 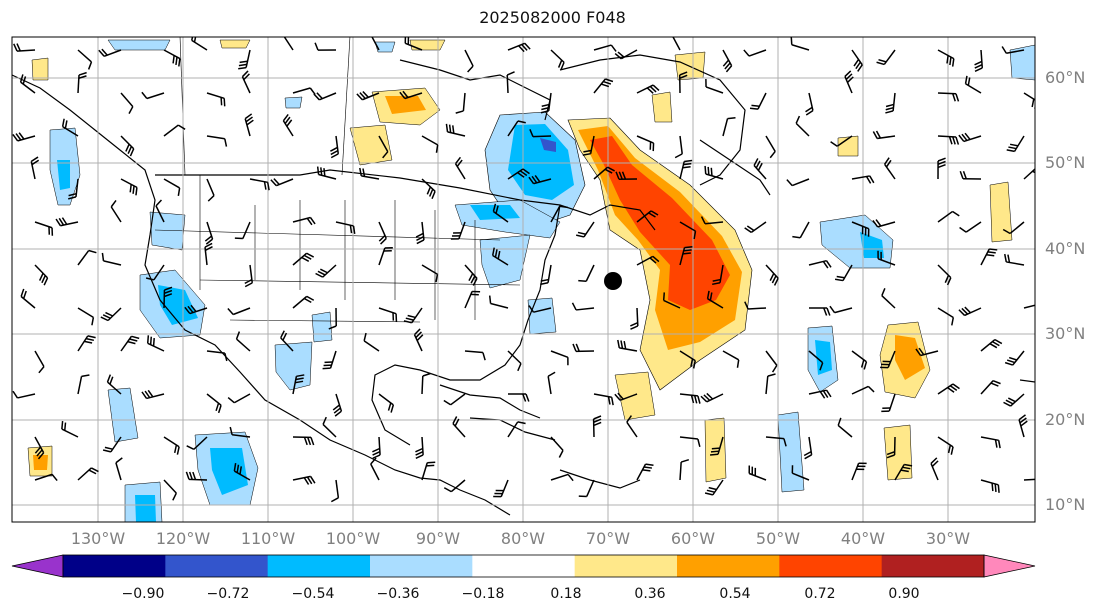 What do you see at coordinates (1009, 566) in the screenshot?
I see `colorbar-max-extend` at bounding box center [1009, 566].